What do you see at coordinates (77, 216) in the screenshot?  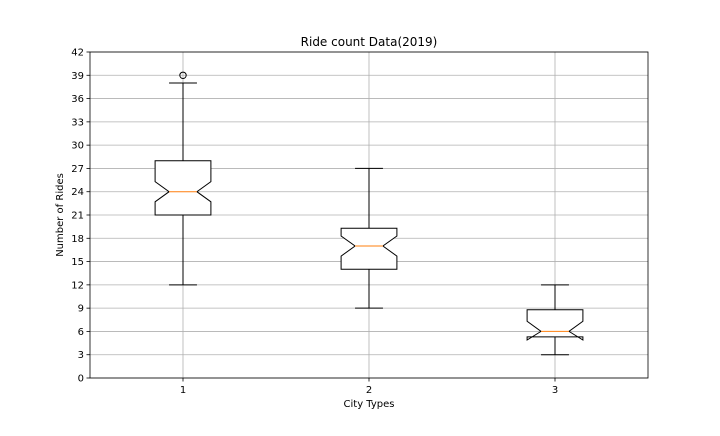 I see `y-tick-label: 21` at bounding box center [77, 216].